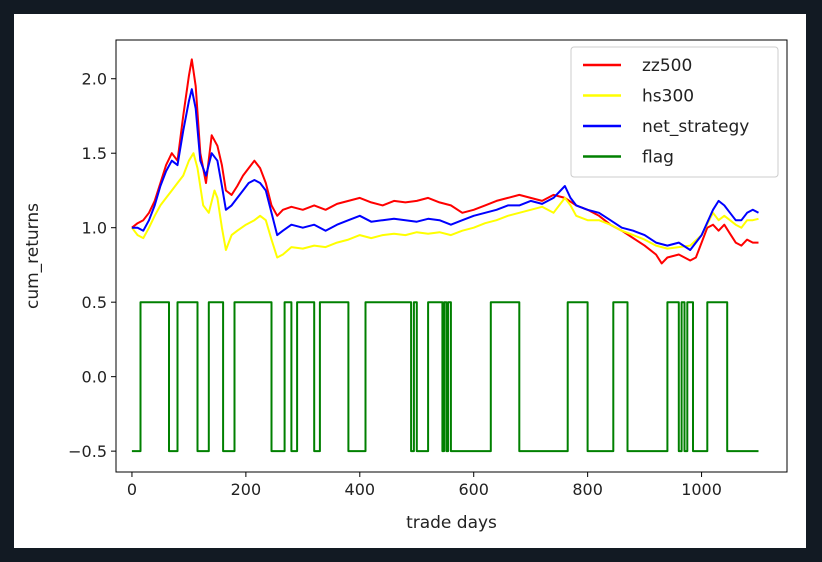 The image size is (822, 562). What do you see at coordinates (94, 302) in the screenshot?
I see `y-tick-label: 0.5` at bounding box center [94, 302].